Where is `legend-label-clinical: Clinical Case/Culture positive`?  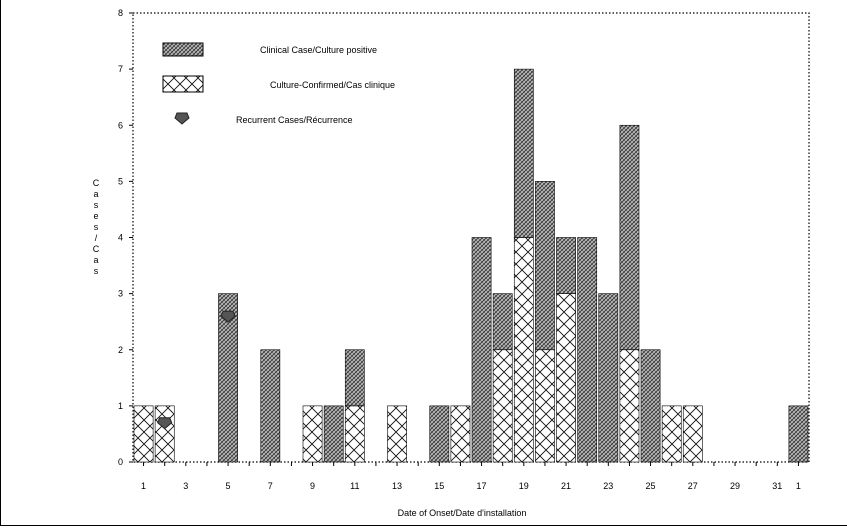 legend-label-clinical: Clinical Case/Culture positive is located at coordinates (318, 50).